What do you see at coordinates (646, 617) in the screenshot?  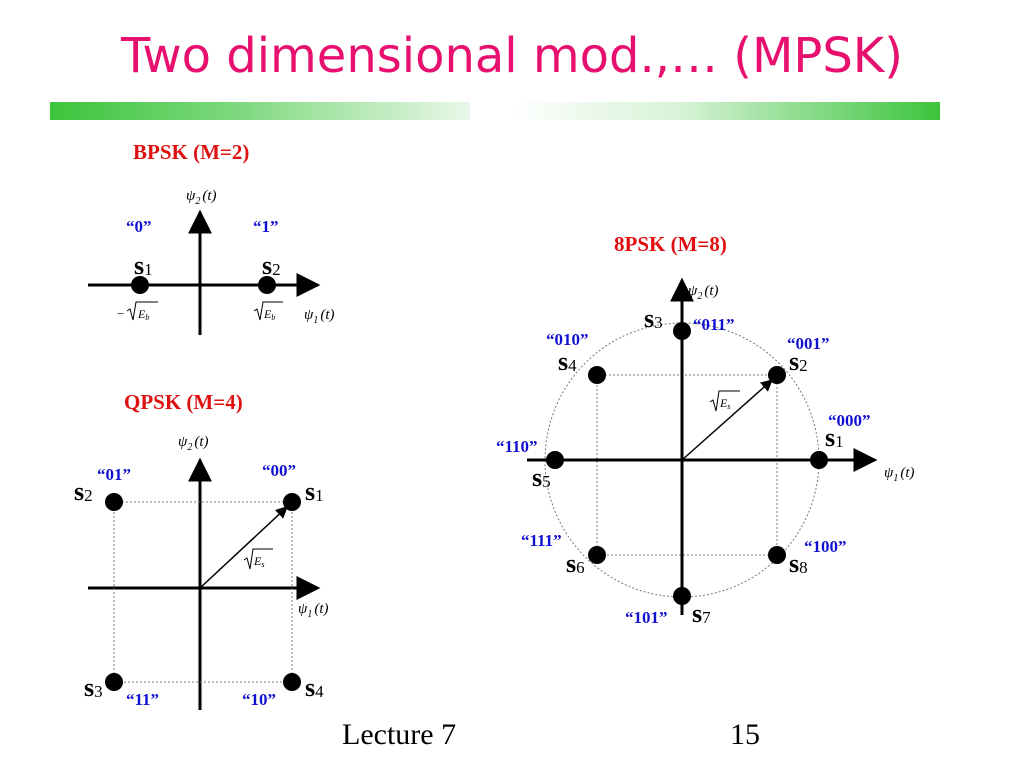 I see `8psk-bits-s7: “101”` at bounding box center [646, 617].